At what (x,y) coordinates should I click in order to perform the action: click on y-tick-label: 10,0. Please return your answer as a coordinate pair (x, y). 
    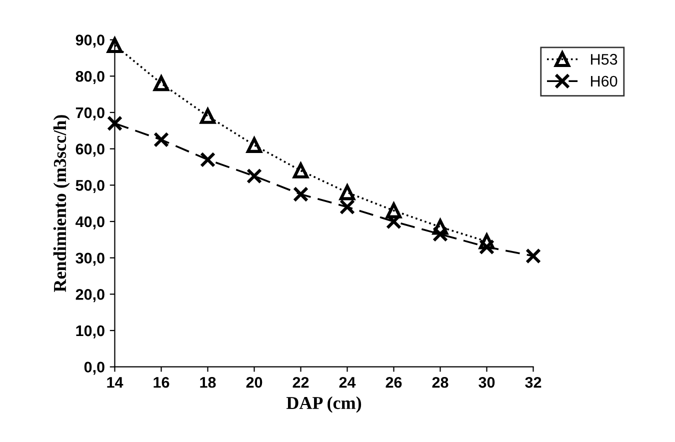
    Looking at the image, I should click on (90, 331).